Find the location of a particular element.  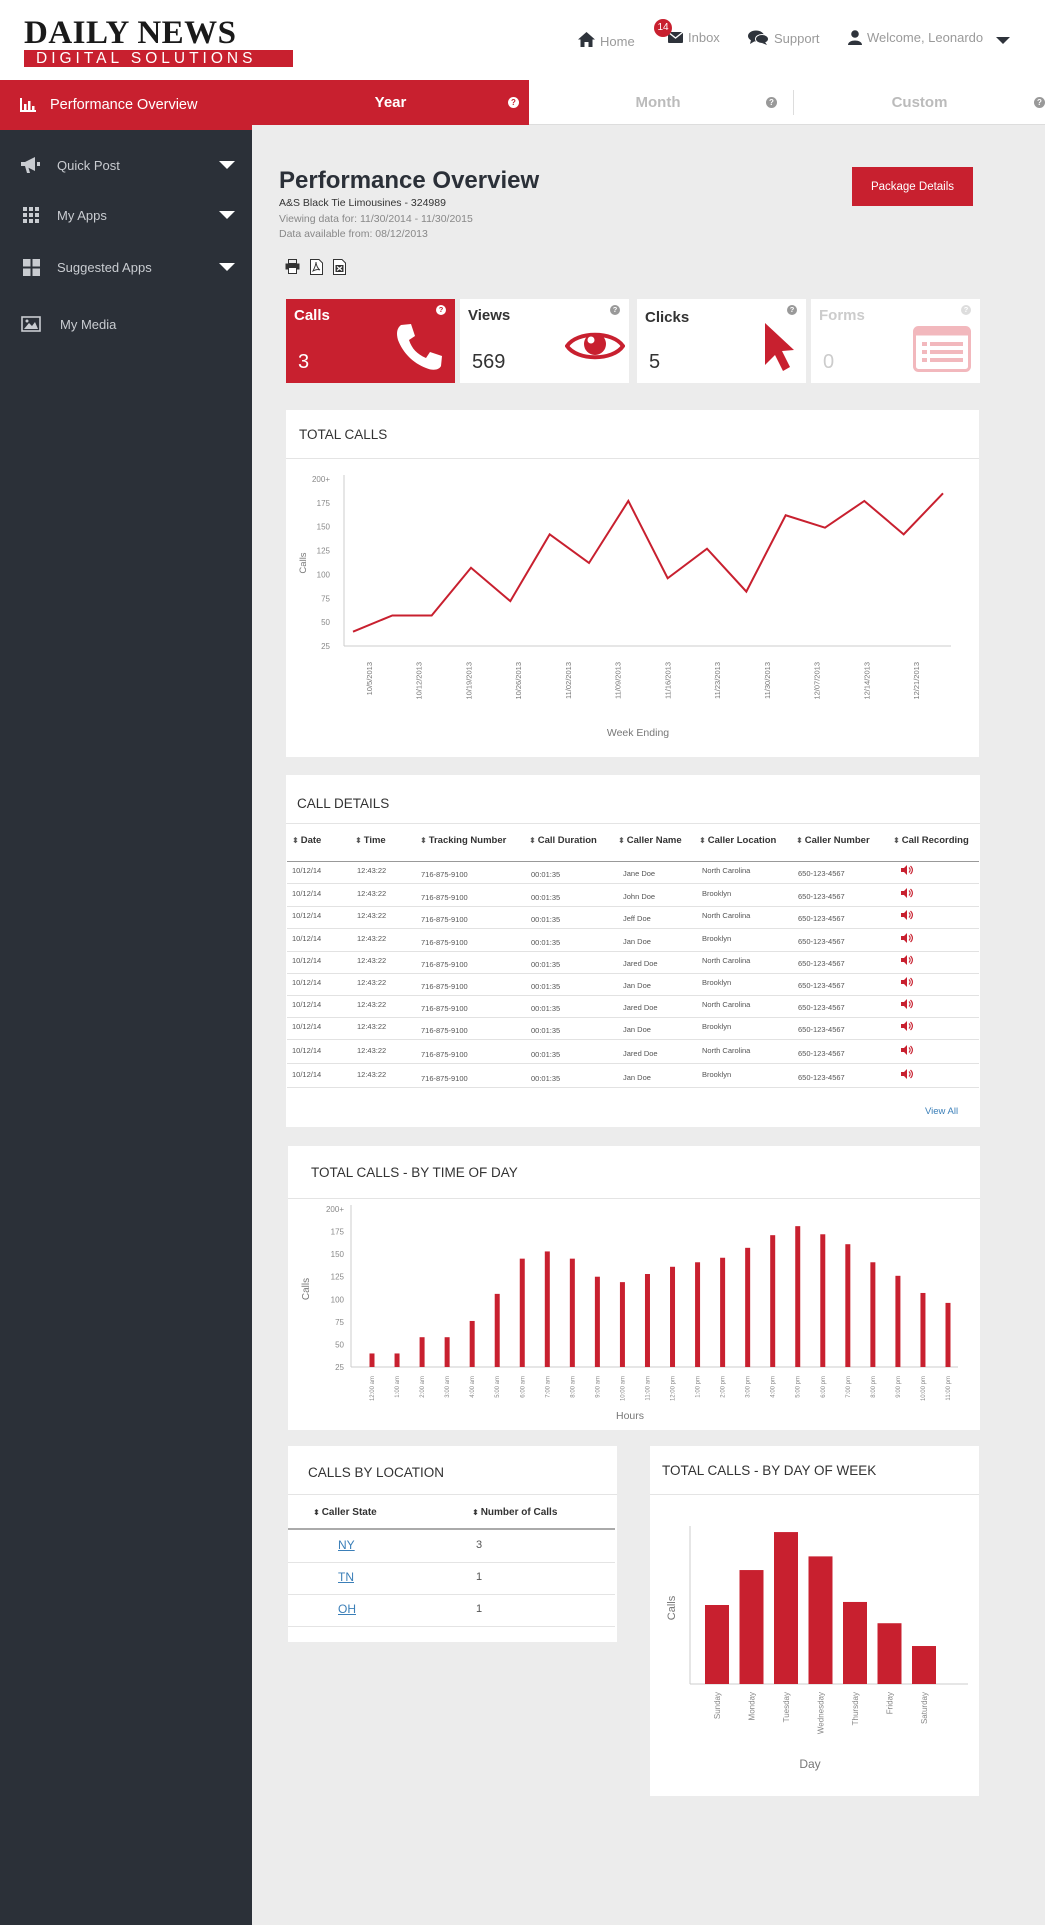

x-tick-label: 5:00 pm is located at coordinates (799, 1387).